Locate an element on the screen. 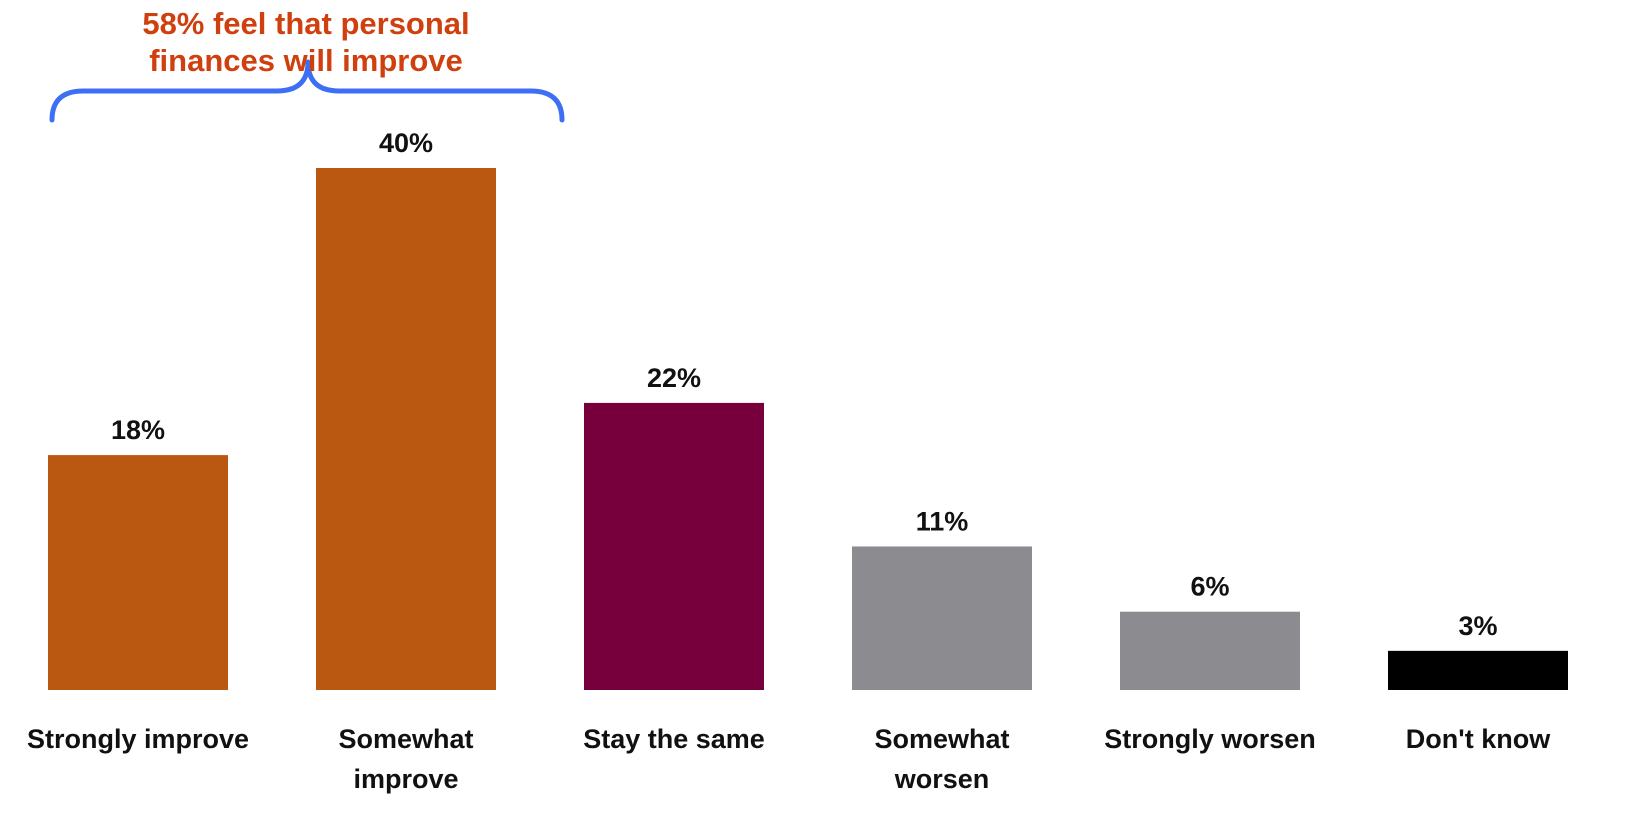 The height and width of the screenshot is (823, 1625). value-label-4: 6% is located at coordinates (1209, 587).